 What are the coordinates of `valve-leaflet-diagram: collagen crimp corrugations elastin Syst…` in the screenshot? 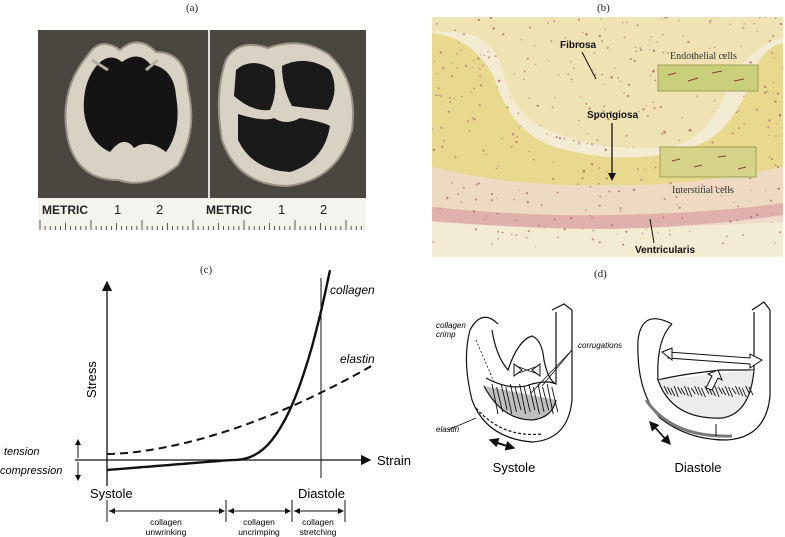 It's located at (603, 388).